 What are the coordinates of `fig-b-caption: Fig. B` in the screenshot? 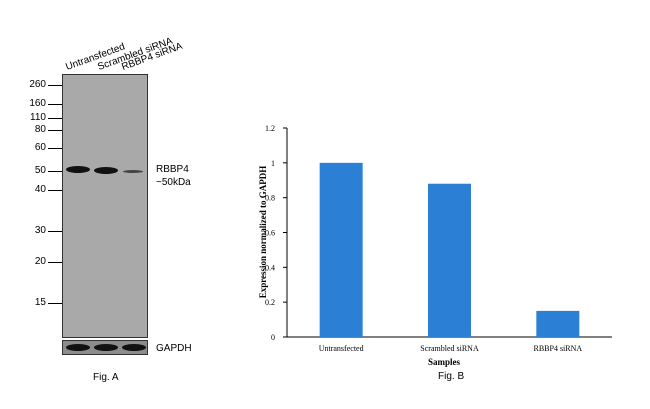 It's located at (451, 376).